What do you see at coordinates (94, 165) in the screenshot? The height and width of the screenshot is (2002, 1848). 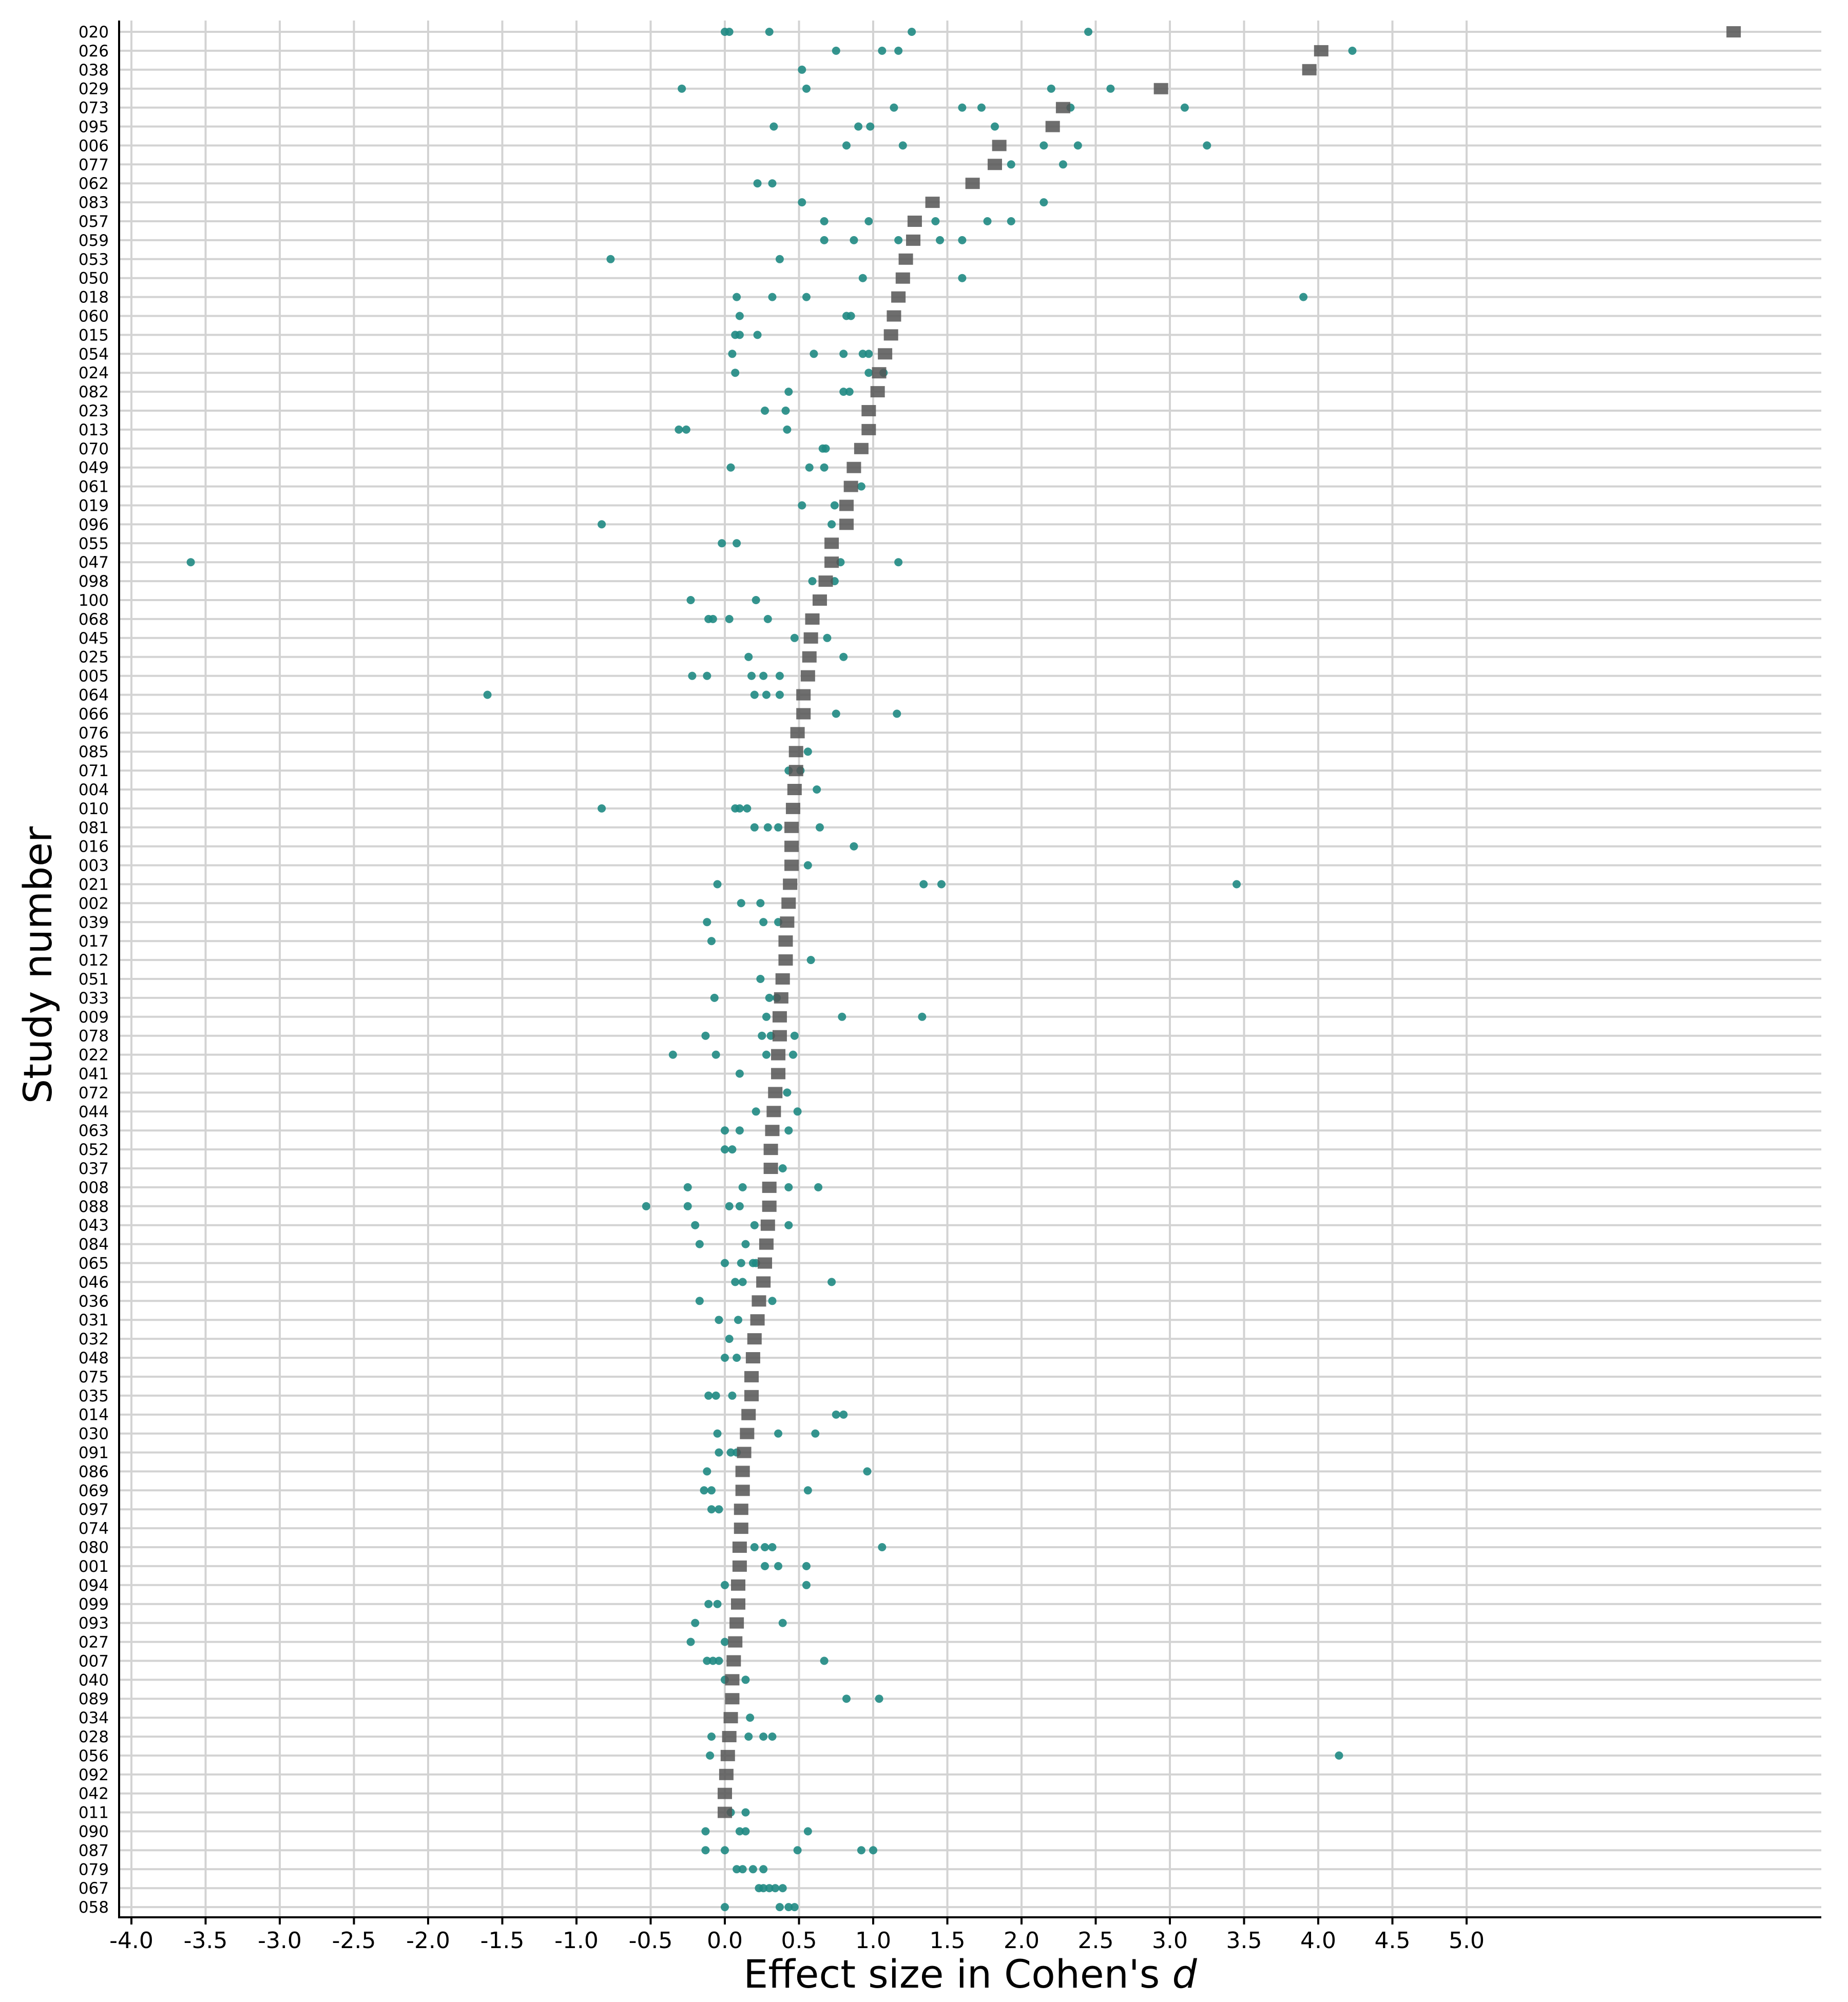 I see `y-tick-label: 077` at bounding box center [94, 165].